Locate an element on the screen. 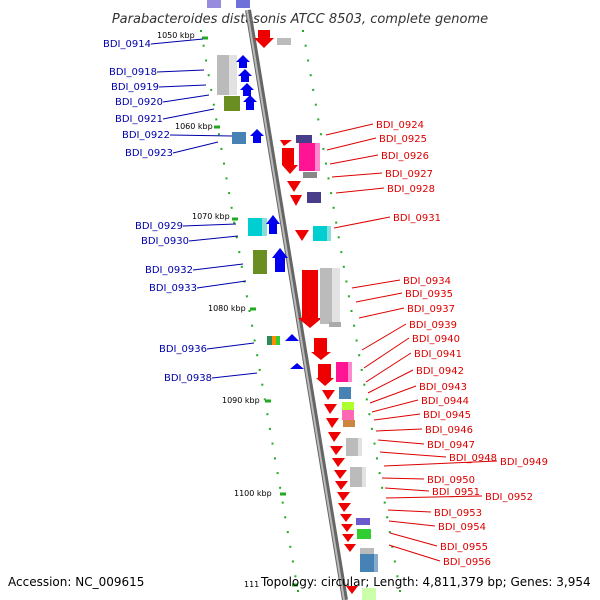  gene-label-bdi_0925: BDI_0925 is located at coordinates (403, 139).